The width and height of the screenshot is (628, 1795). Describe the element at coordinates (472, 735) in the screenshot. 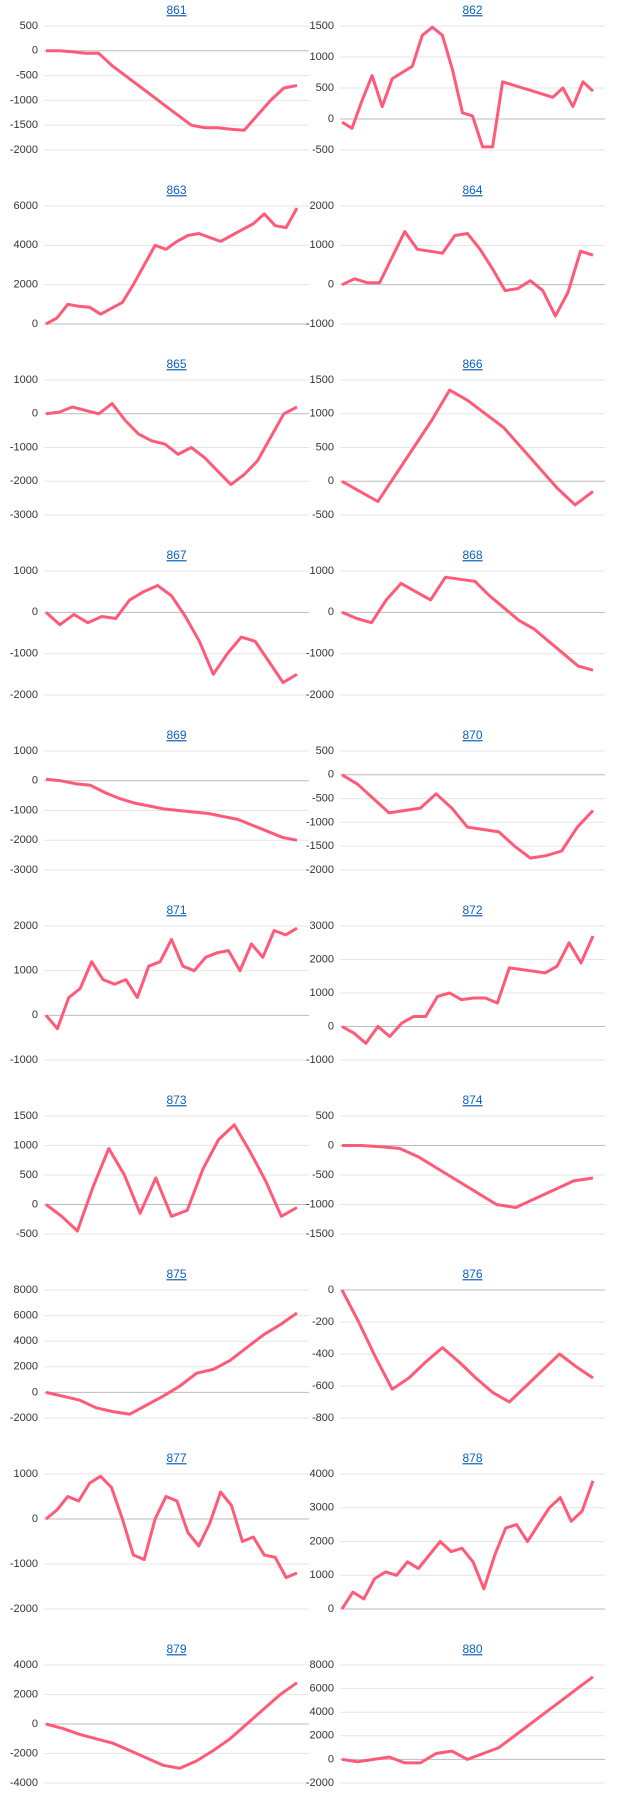

I see `chart-title: 870` at that location.